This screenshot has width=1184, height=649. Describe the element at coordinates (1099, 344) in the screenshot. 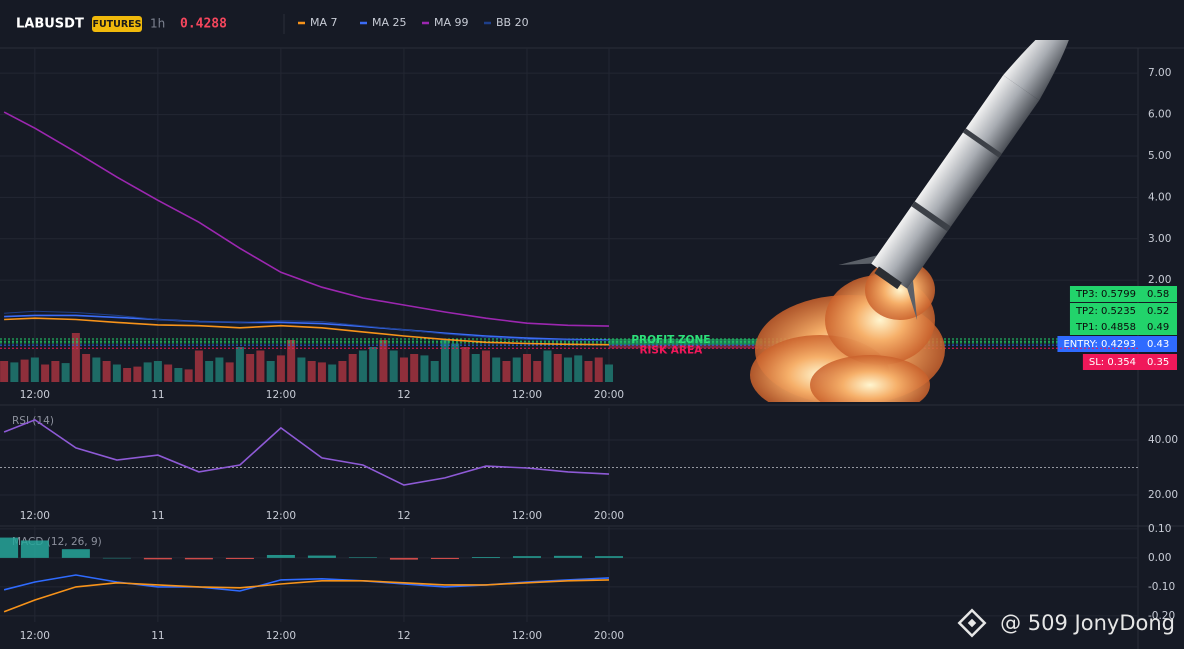

I see `level-label: ENTRY: 0.4293` at that location.